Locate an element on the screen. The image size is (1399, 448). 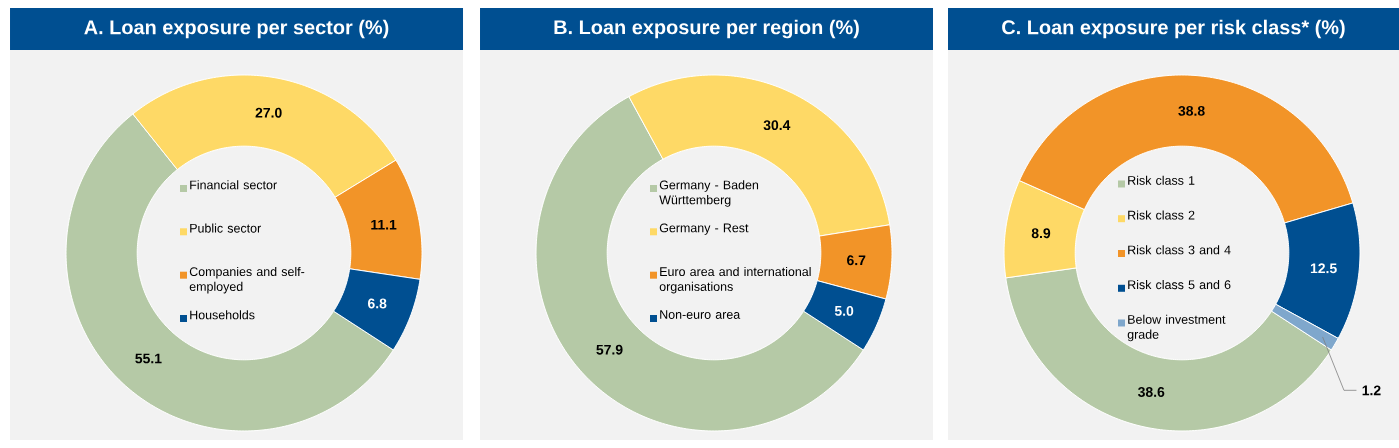
legend-label: Public sector is located at coordinates (225, 228).